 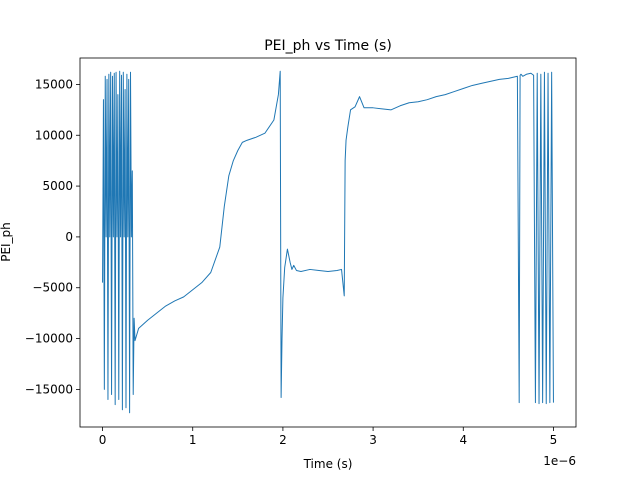 What do you see at coordinates (49, 389) in the screenshot?
I see `y-tick-label: −15000` at bounding box center [49, 389].